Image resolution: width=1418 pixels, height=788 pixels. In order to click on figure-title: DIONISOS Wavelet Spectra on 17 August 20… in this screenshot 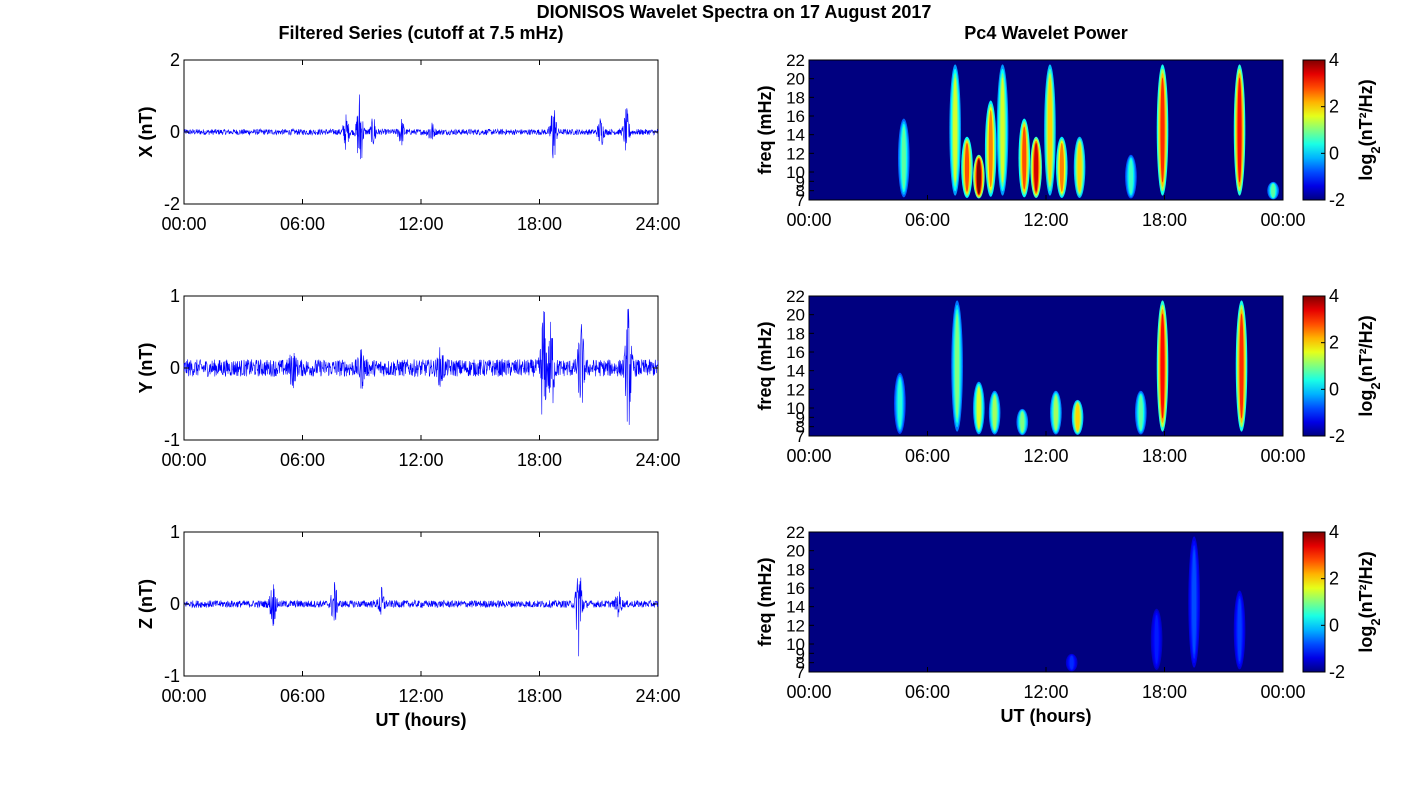, I will do `click(734, 12)`.